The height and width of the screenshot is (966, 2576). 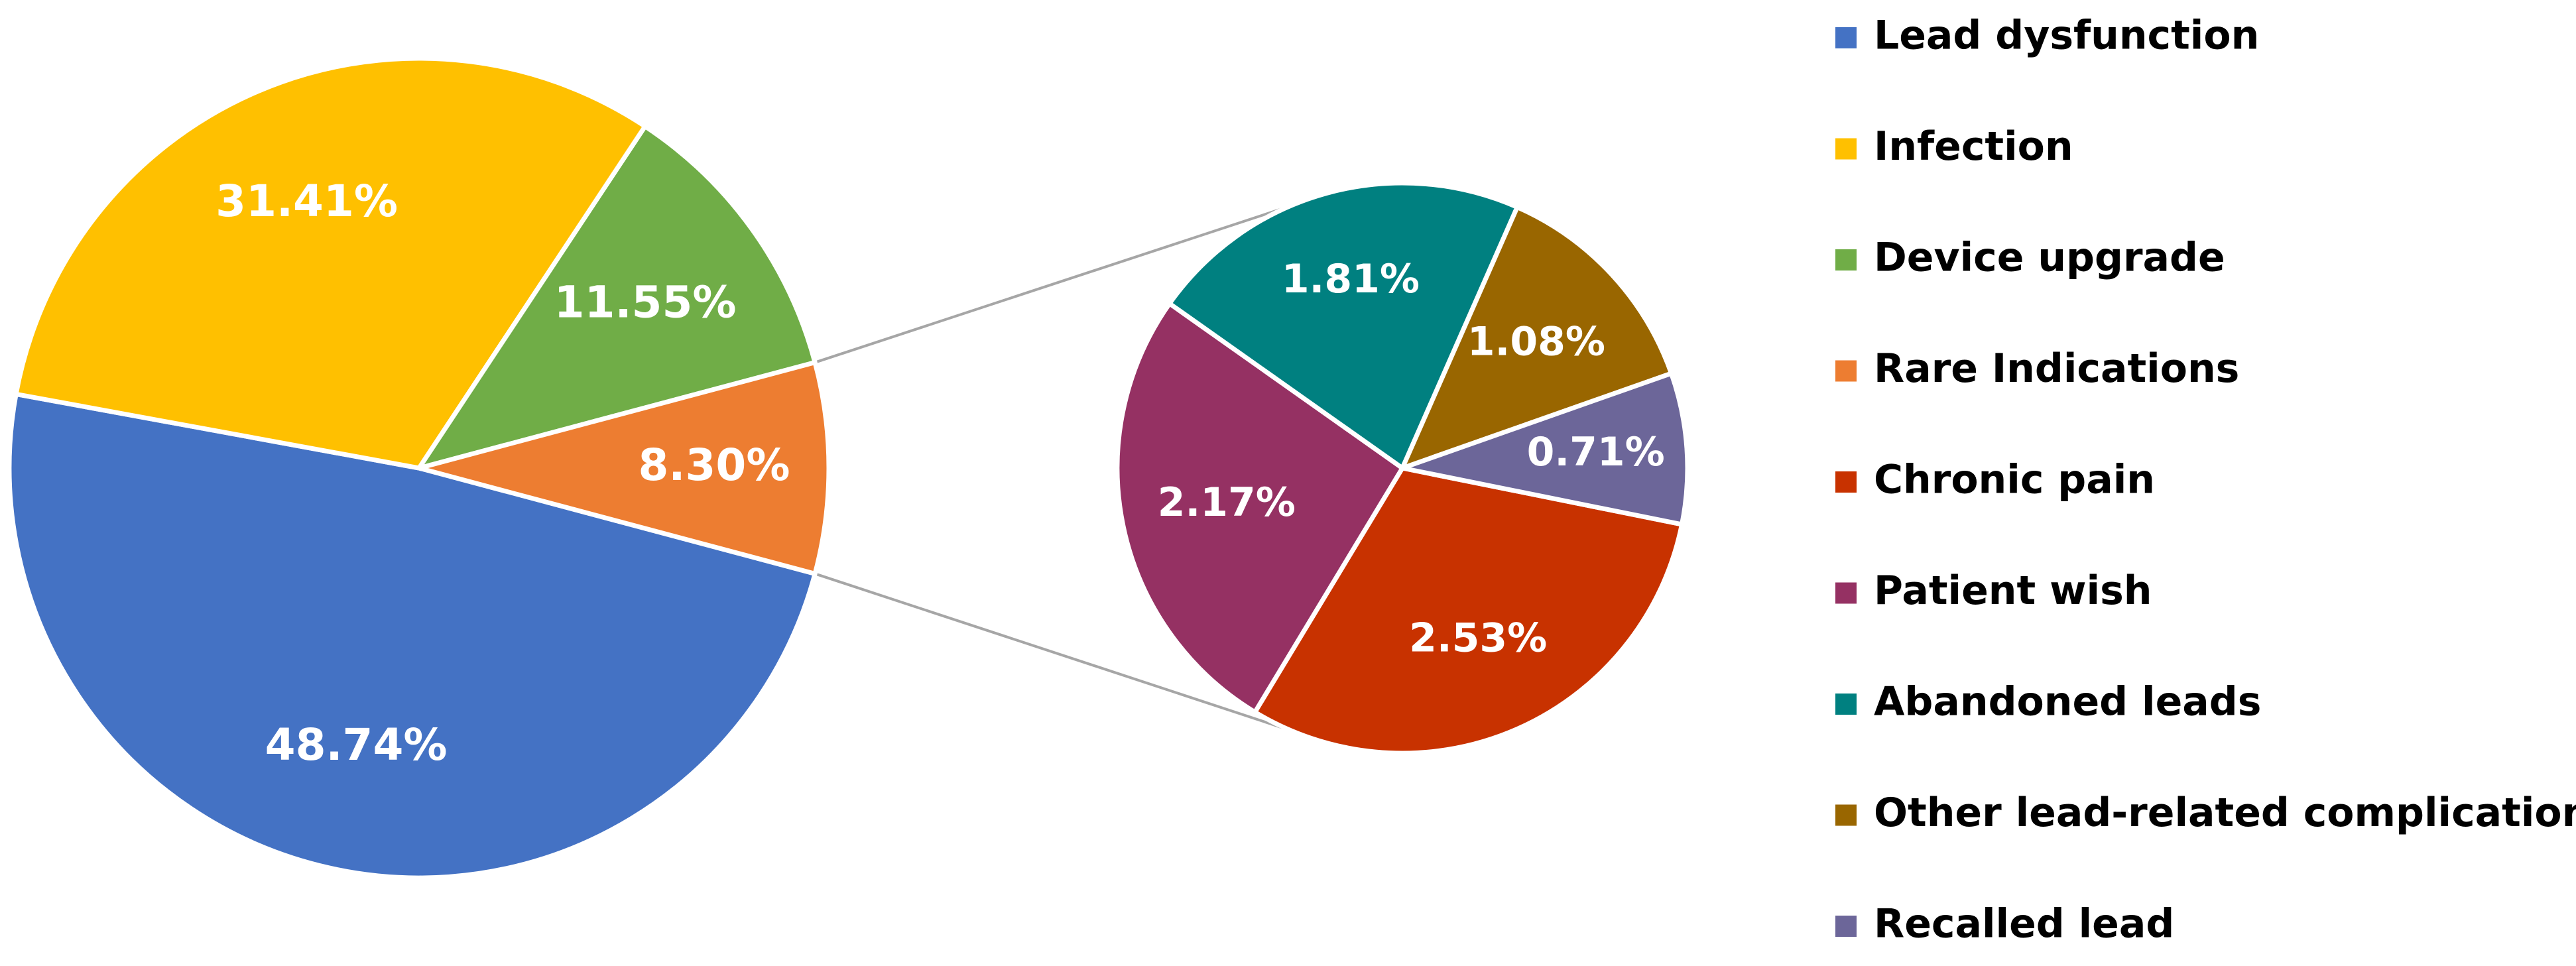 I want to click on main-slice-device-upgrade, so click(x=617, y=297).